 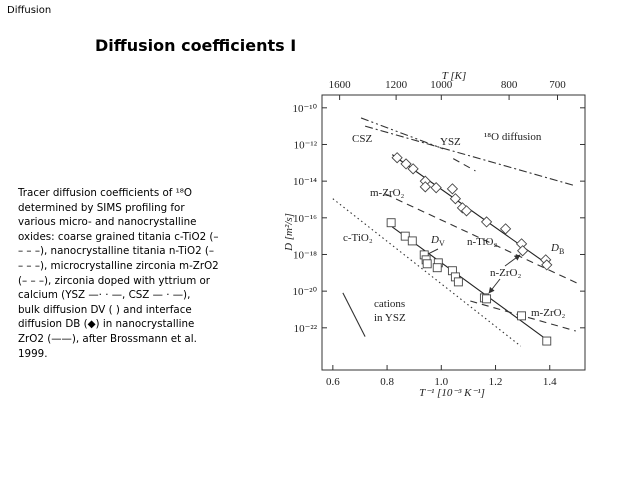 I want to click on annotation-text: in YSZ, so click(x=390, y=318).